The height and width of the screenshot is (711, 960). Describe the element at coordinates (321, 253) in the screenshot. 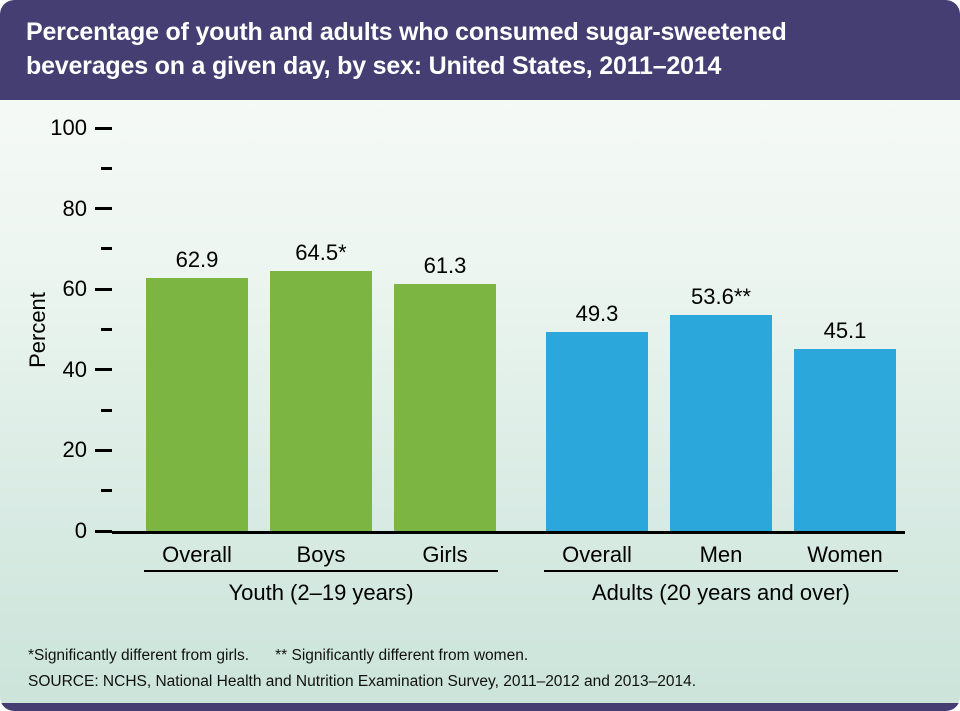

I see `bar-value-label: 64.5*` at that location.